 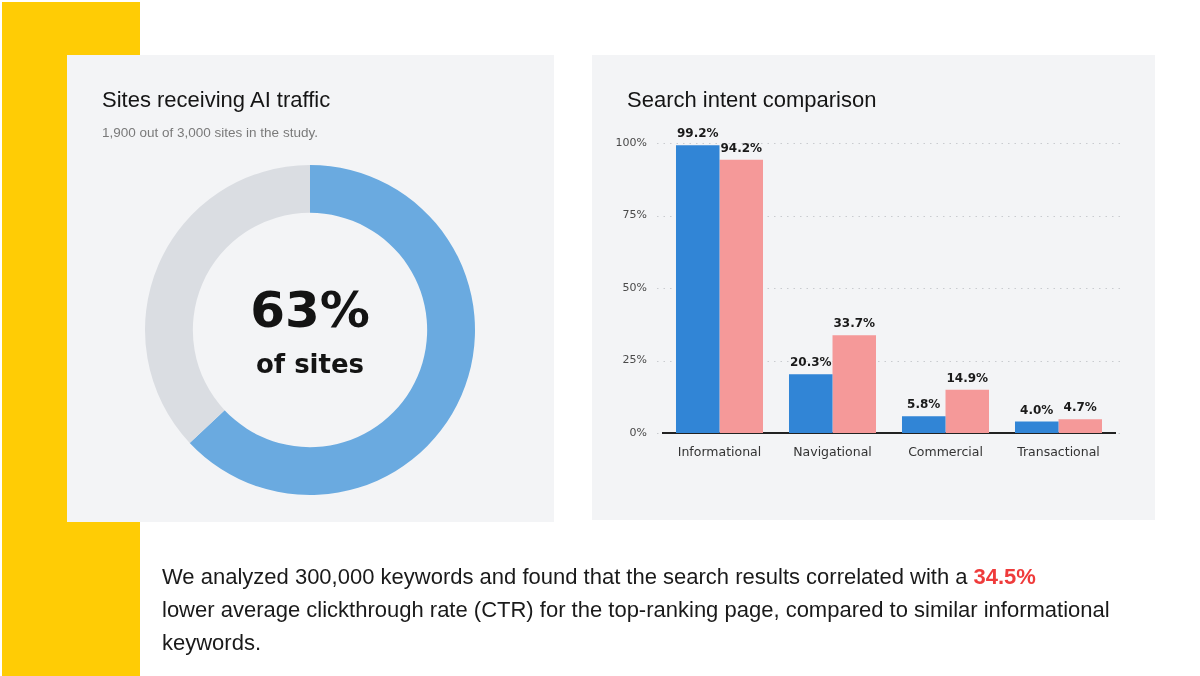 I want to click on chart-title: Sites receiving AI traffic, so click(x=216, y=100).